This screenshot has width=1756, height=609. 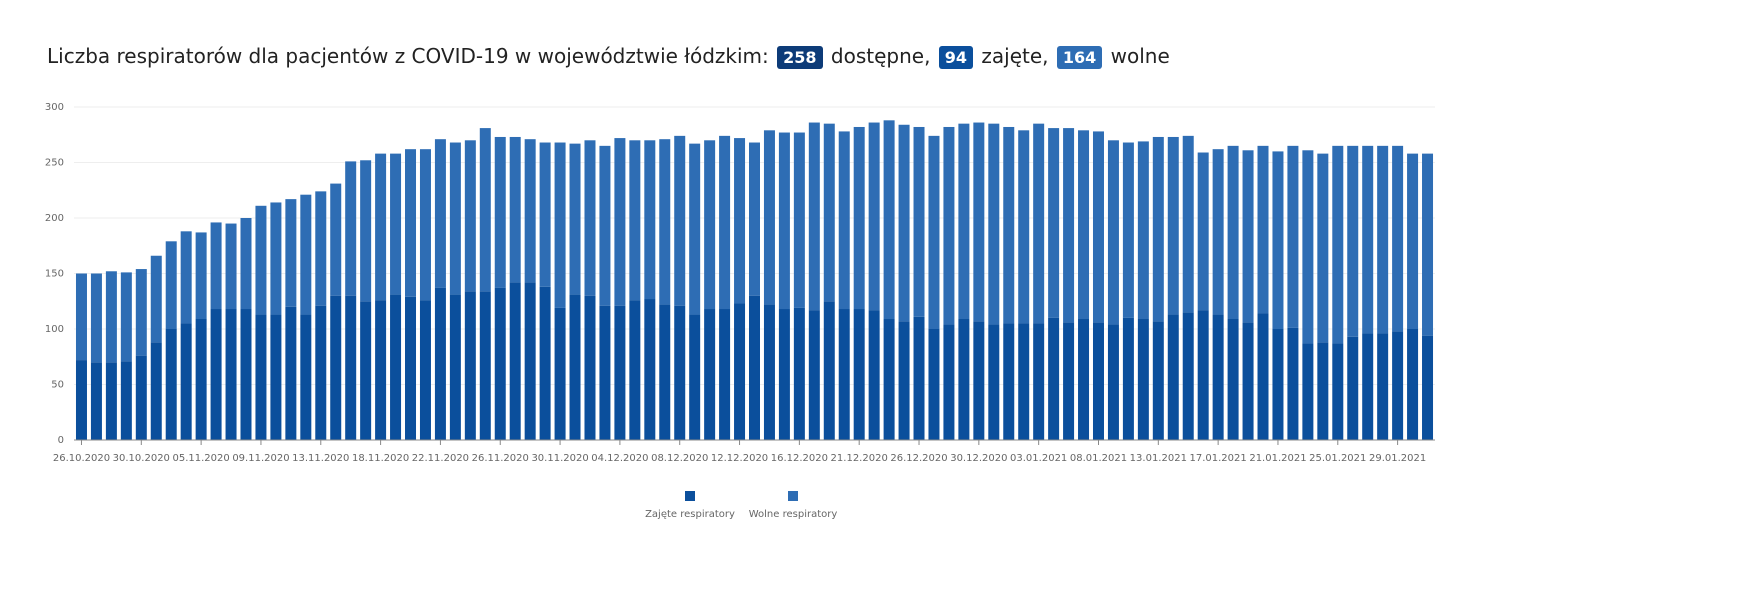 I want to click on x-tick-label: 08.12.2020, so click(x=679, y=458).